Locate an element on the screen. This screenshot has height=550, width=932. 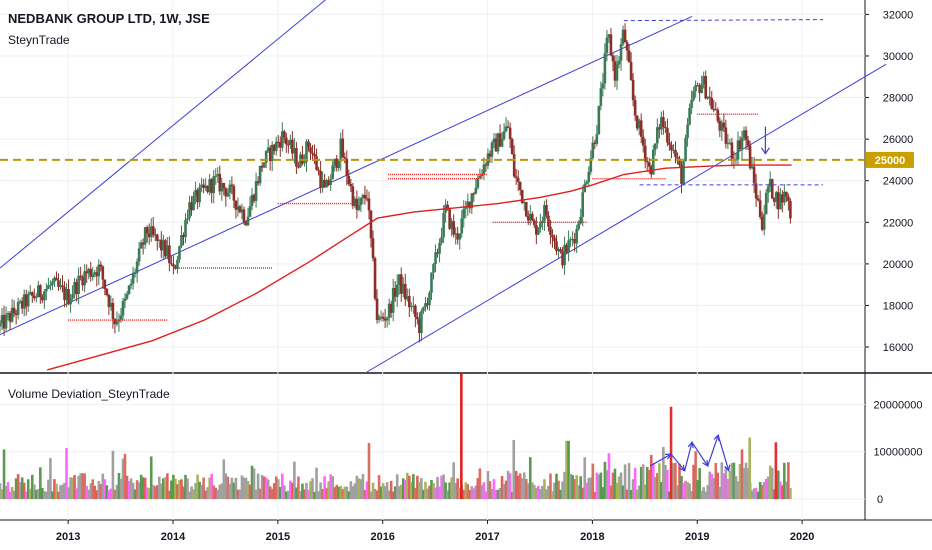
time-axis: 2013 2014 2015 2016 2017 2018 2019 2020 is located at coordinates (435, 531).